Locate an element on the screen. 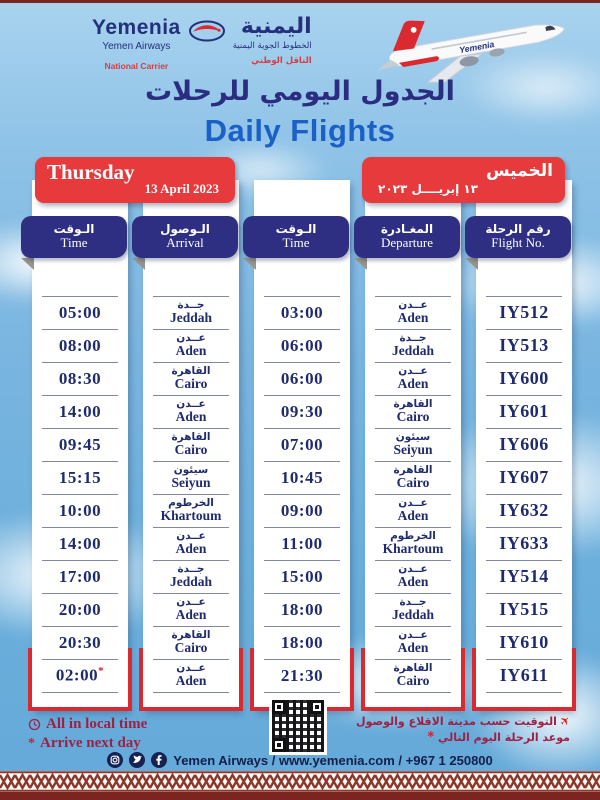  table-cell-dep-time: 21:30 is located at coordinates (302, 675).